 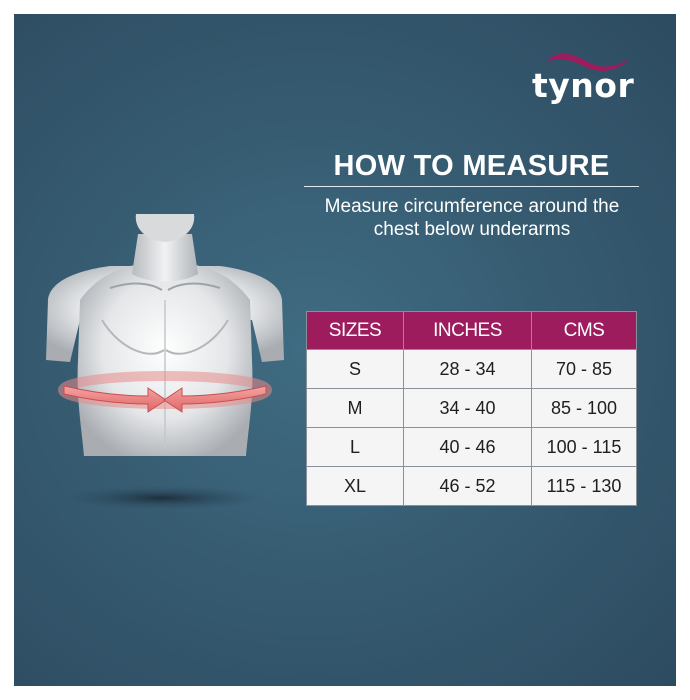 I want to click on column-header-sizes: SIZES, so click(x=355, y=330).